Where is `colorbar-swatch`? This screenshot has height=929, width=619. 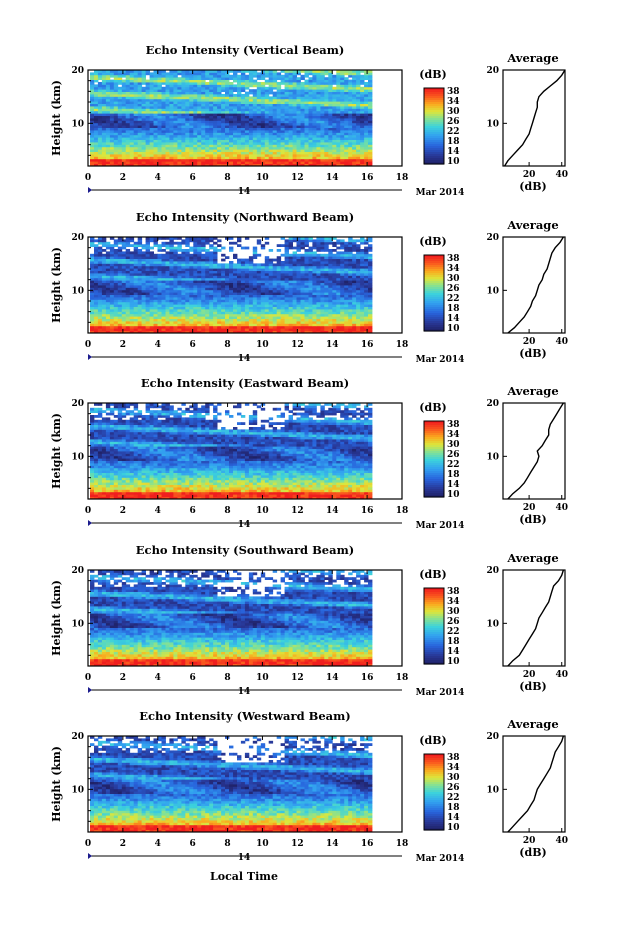 colorbar-swatch is located at coordinates (434, 163).